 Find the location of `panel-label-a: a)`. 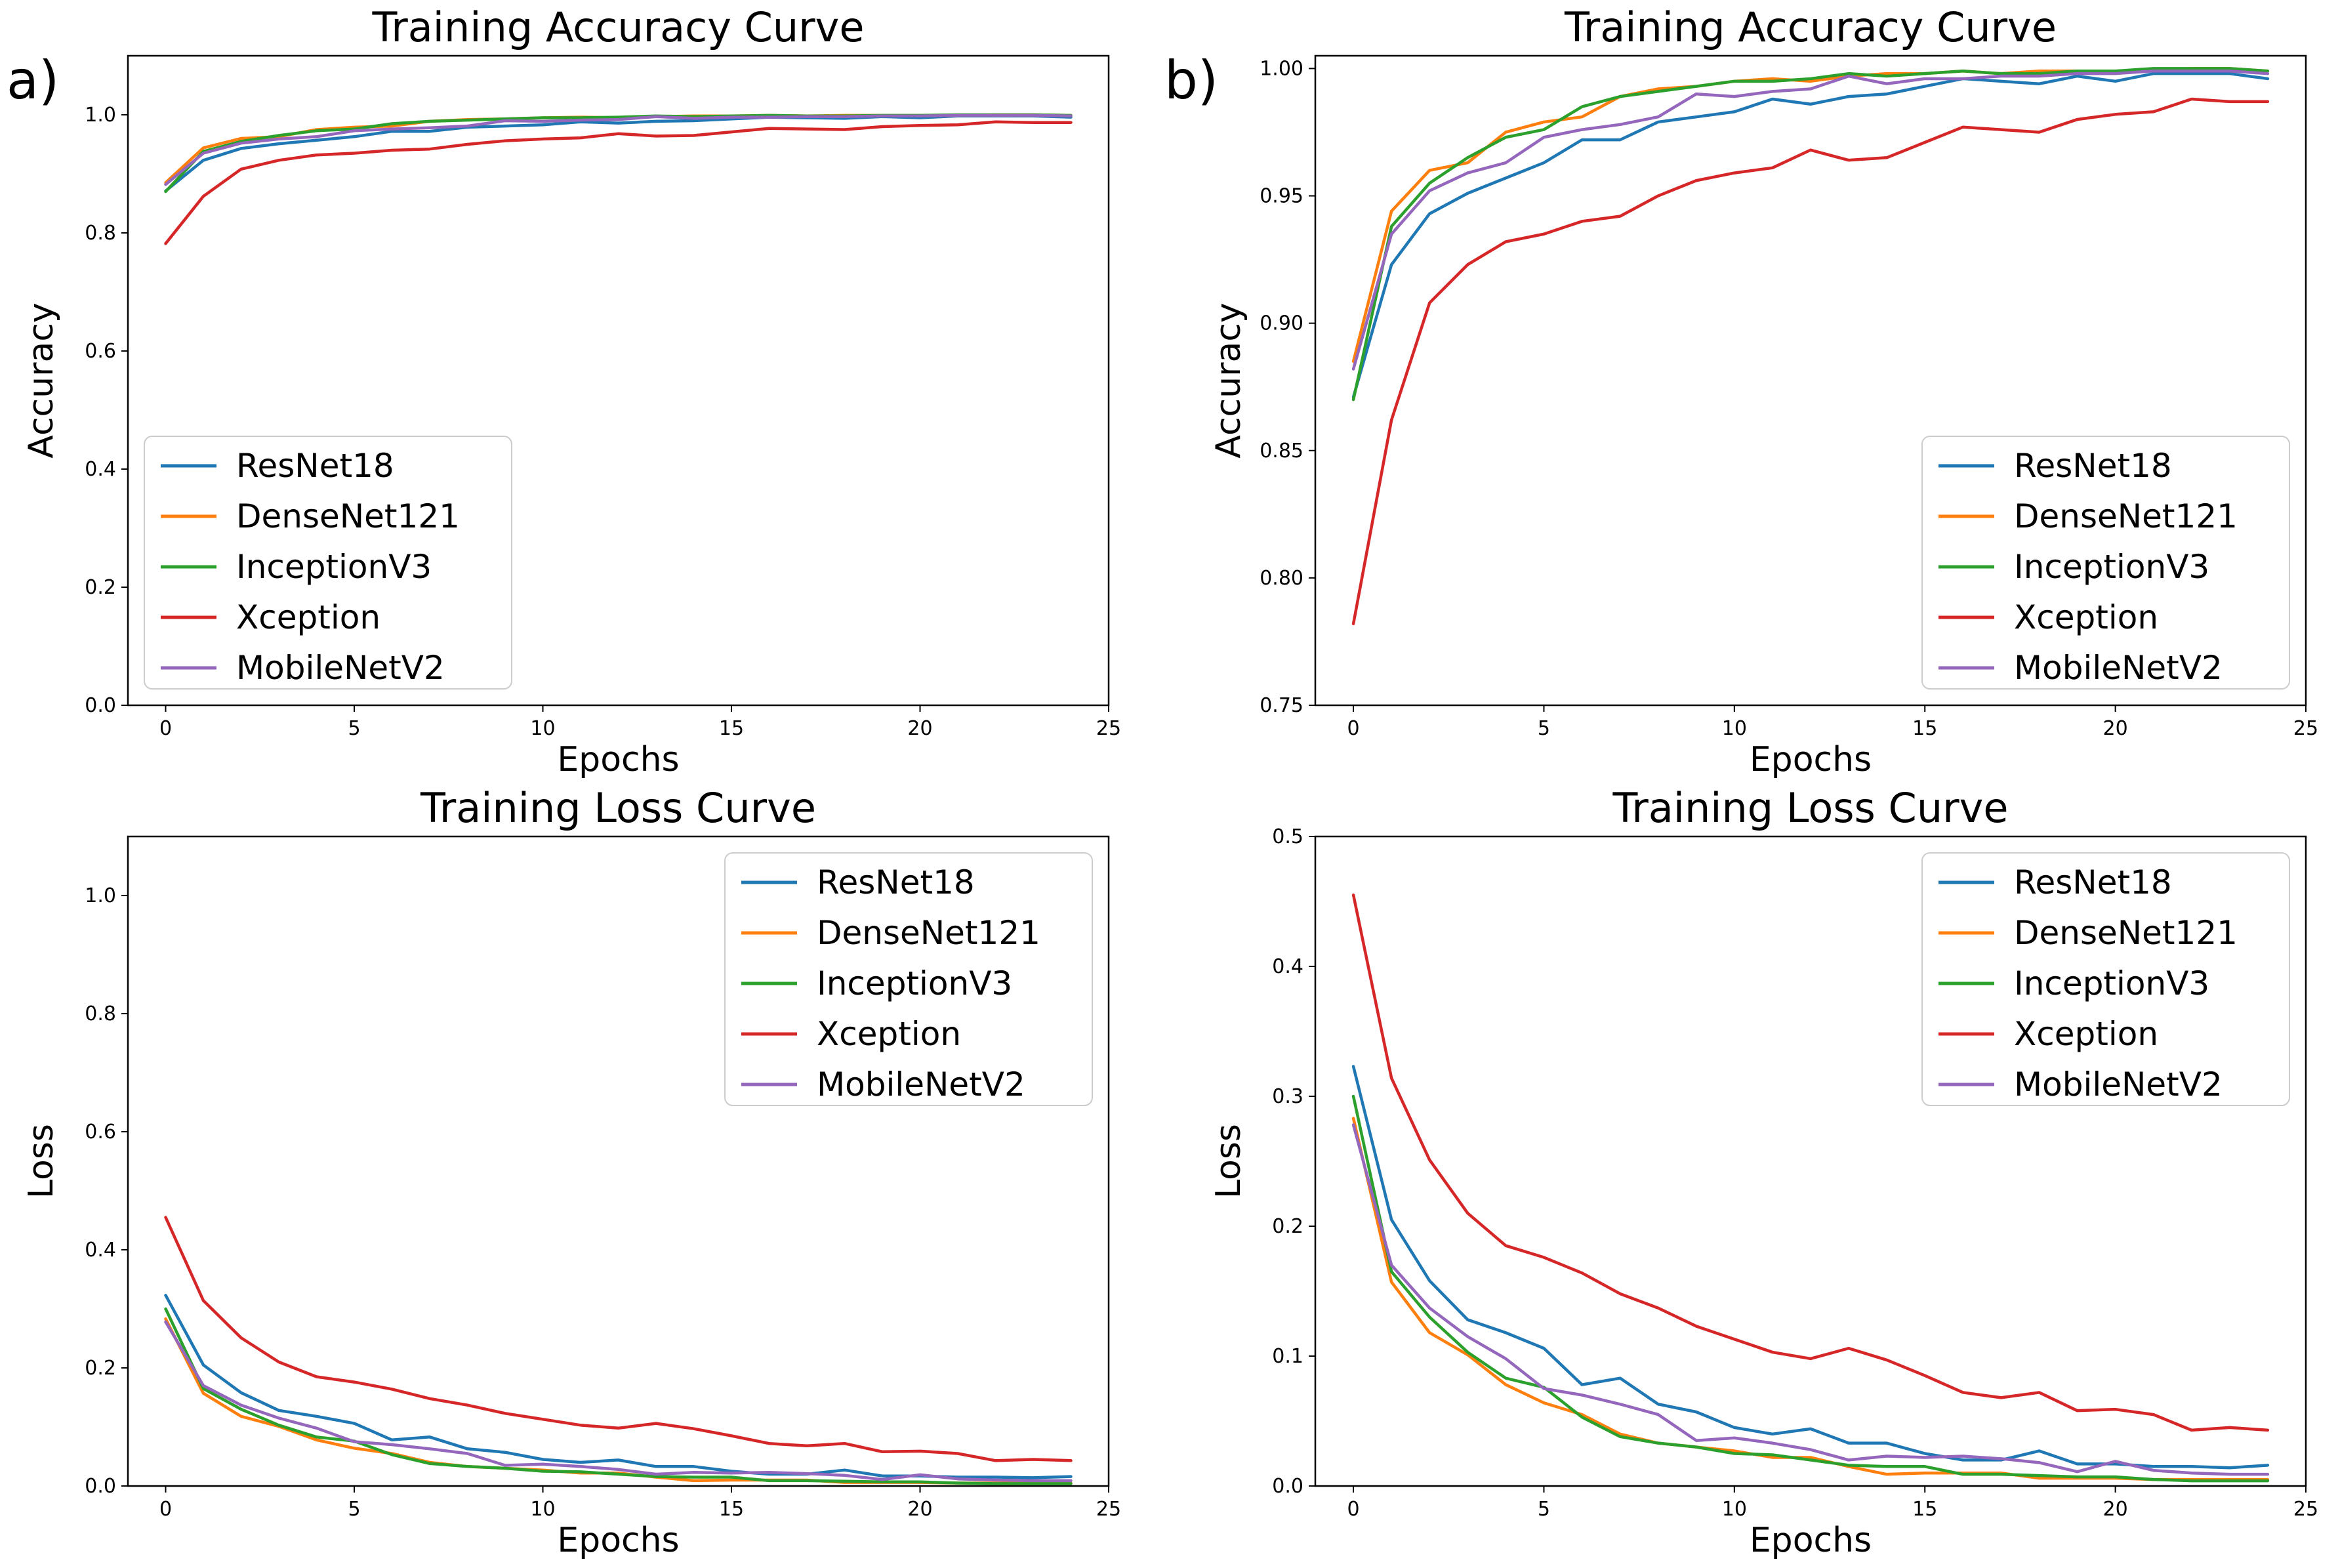

panel-label-a: a) is located at coordinates (33, 80).